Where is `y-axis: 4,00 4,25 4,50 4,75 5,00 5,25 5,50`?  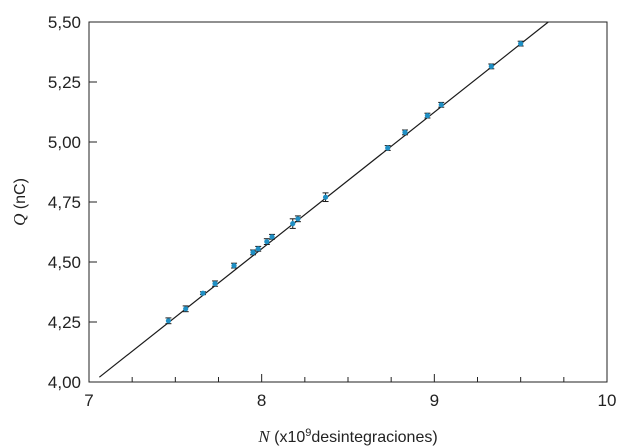 y-axis: 4,00 4,25 4,50 4,75 5,00 5,25 5,50 is located at coordinates (72, 202).